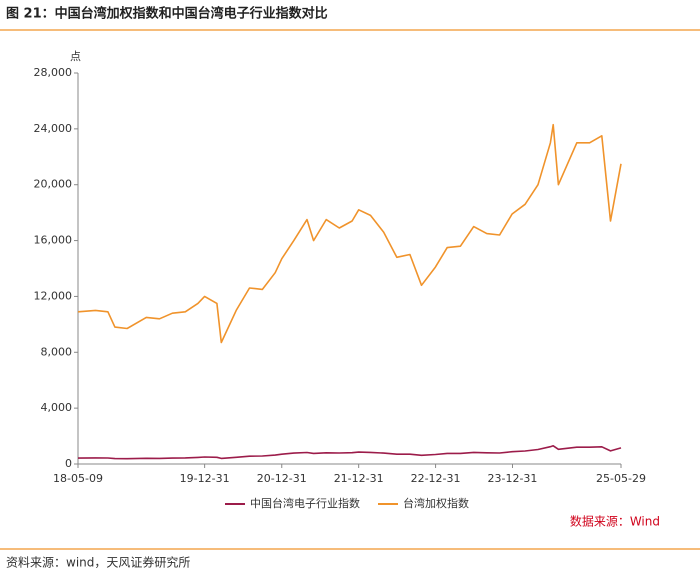 This screenshot has height=573, width=700. I want to click on y-tick-label: 0, so click(68, 463).